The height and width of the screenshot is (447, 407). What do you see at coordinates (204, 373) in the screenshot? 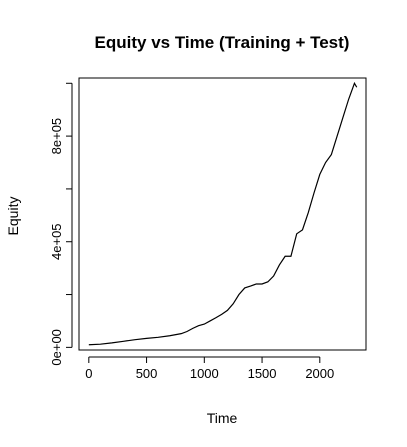
I see `x-tick-label: 1000` at bounding box center [204, 373].